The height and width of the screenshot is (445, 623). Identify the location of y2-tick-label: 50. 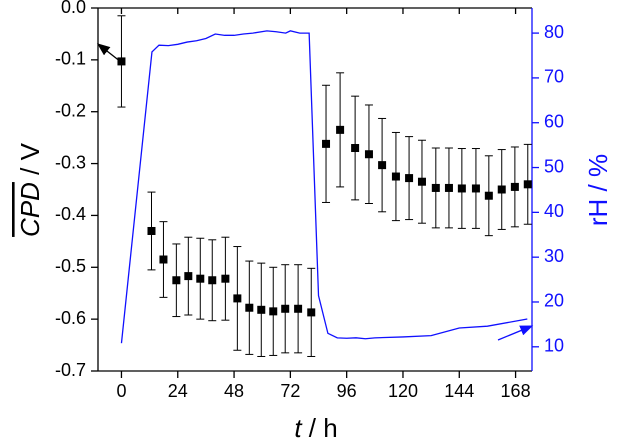
(554, 166).